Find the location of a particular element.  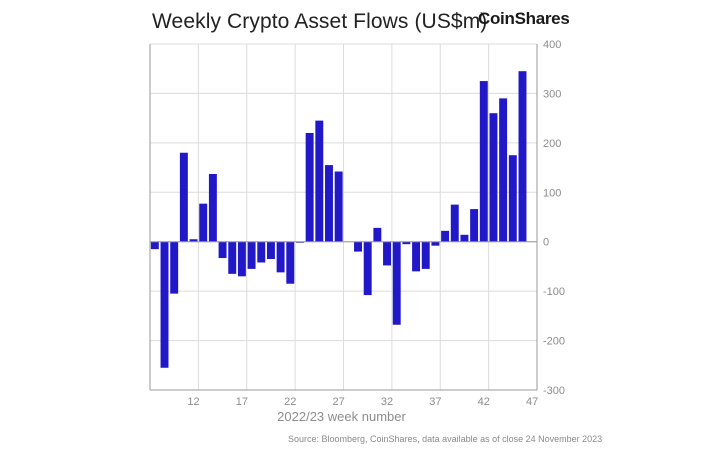

y-tick-label: 0 is located at coordinates (546, 243).